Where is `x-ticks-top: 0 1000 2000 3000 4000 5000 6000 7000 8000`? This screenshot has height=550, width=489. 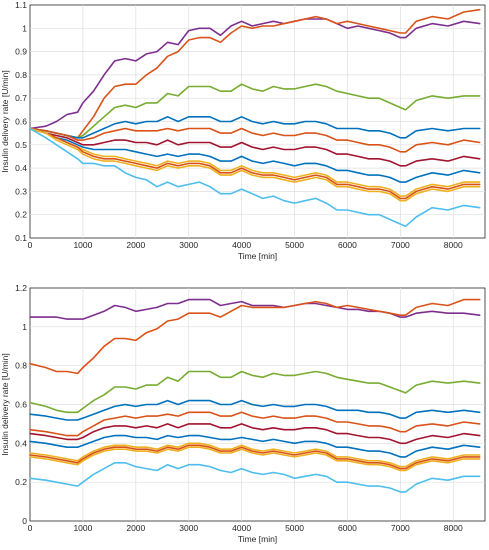
x-ticks-top: 0 1000 2000 3000 4000 5000 6000 7000 8000 is located at coordinates (245, 245).